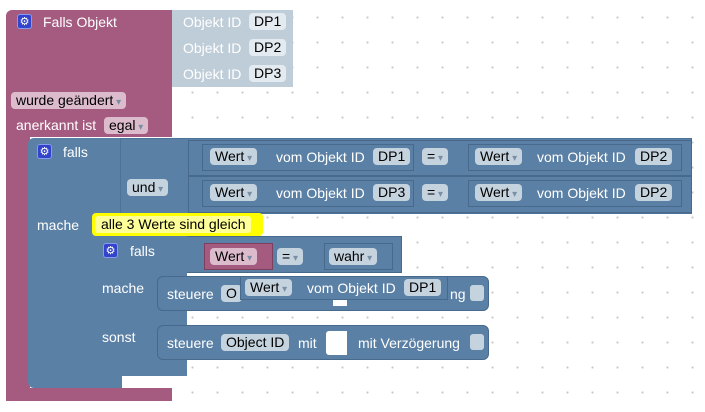 The height and width of the screenshot is (412, 705). What do you see at coordinates (80, 22) in the screenshot?
I see `trigger-title: Falls Objekt` at bounding box center [80, 22].